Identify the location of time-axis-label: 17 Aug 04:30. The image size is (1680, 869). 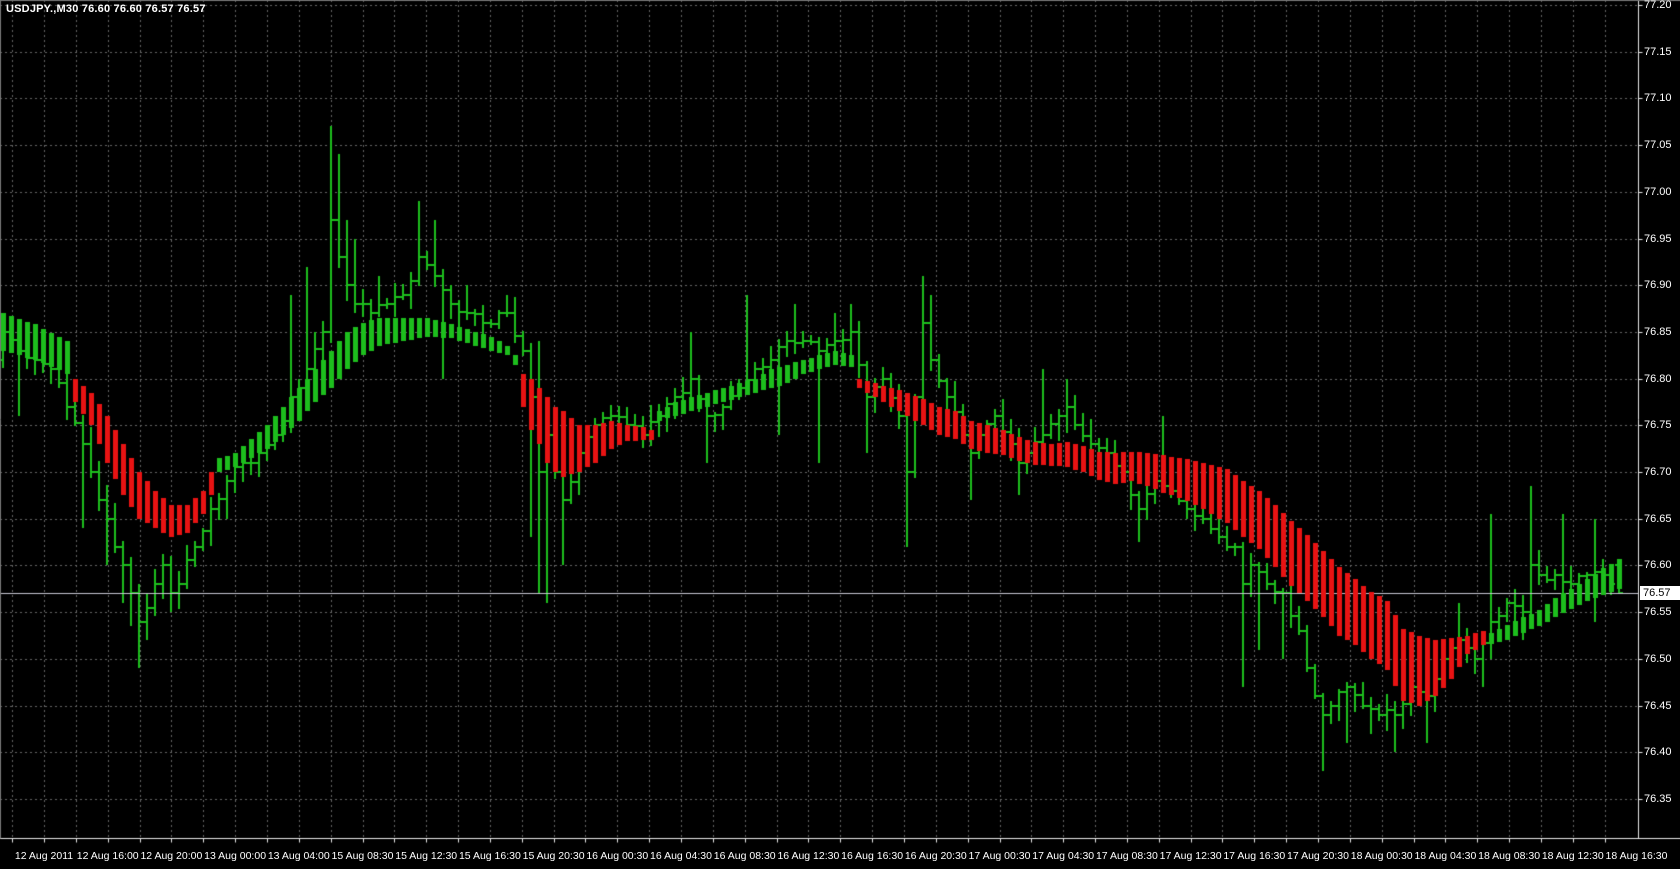
(1063, 856).